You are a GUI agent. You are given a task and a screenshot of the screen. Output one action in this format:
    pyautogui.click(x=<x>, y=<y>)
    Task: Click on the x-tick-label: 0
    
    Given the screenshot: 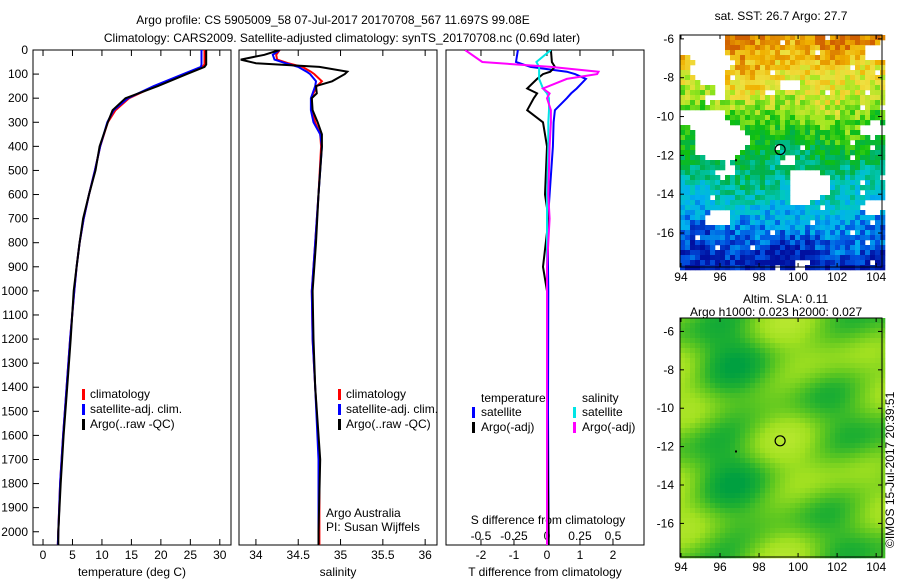 What is the action you would take?
    pyautogui.click(x=547, y=555)
    